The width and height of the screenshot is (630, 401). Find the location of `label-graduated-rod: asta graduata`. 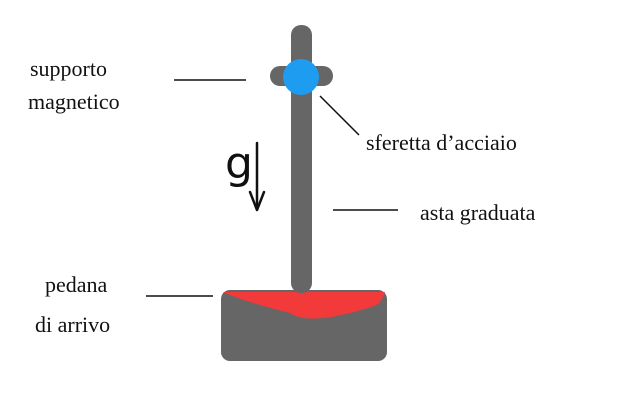

label-graduated-rod: asta graduata is located at coordinates (478, 212).